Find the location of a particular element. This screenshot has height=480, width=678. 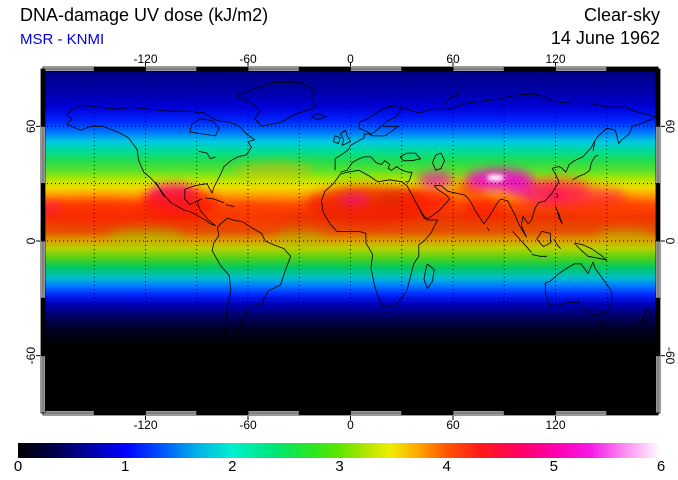

colorbar-tick-label: 6 is located at coordinates (661, 466).